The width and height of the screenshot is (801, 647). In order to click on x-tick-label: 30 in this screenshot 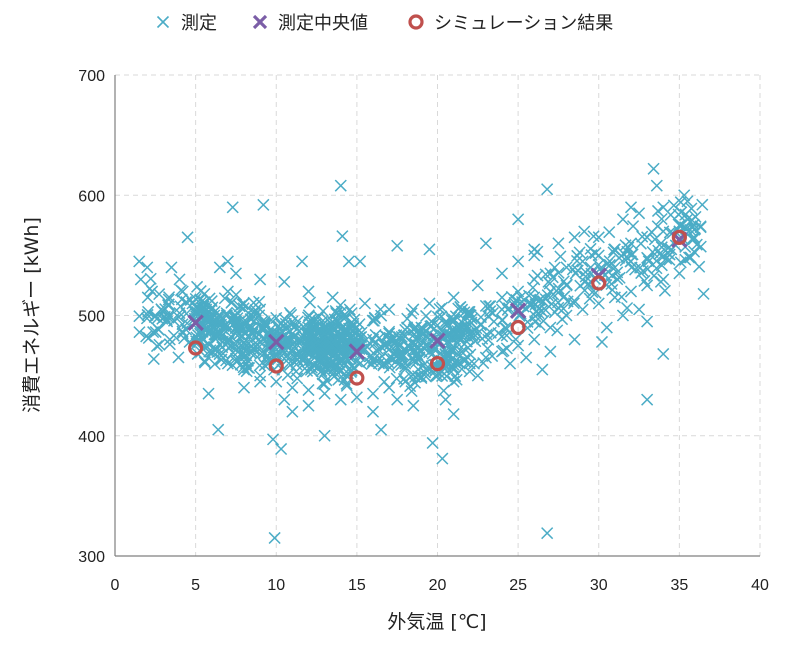, I will do `click(599, 585)`.